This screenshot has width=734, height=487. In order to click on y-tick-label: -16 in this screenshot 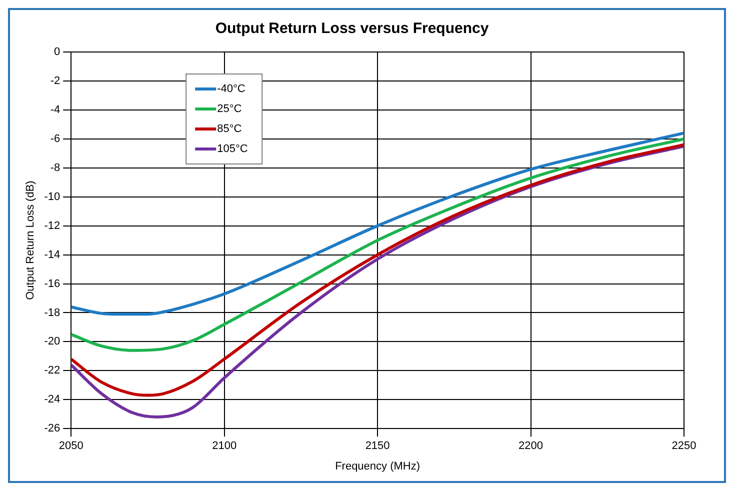, I will do `click(52, 284)`.